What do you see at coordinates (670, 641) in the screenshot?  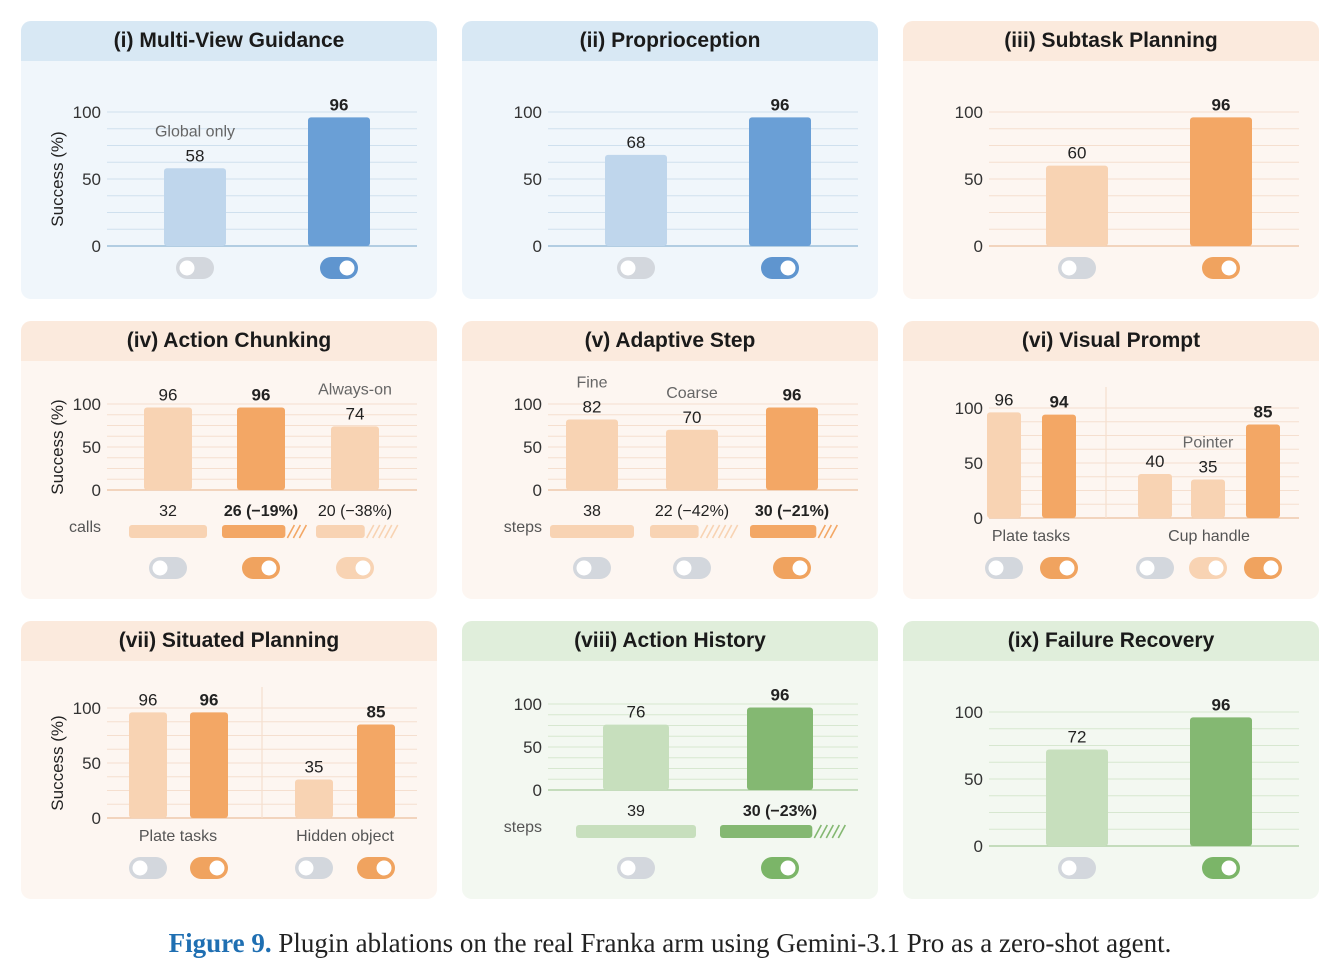 I see `chart-title: (viii) Action History` at bounding box center [670, 641].